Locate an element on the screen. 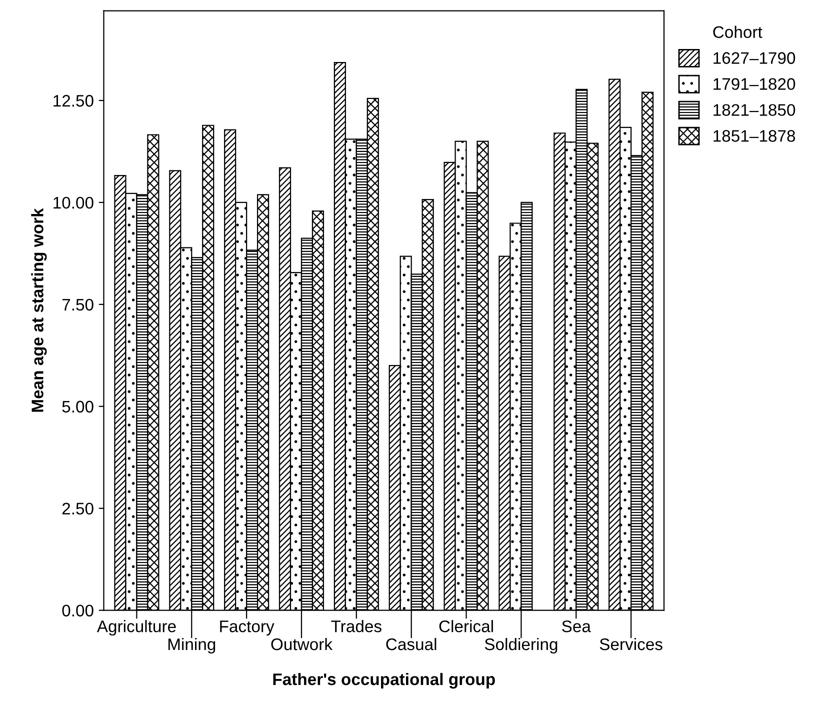 The height and width of the screenshot is (718, 830). x-tick-label: Sea is located at coordinates (576, 626).